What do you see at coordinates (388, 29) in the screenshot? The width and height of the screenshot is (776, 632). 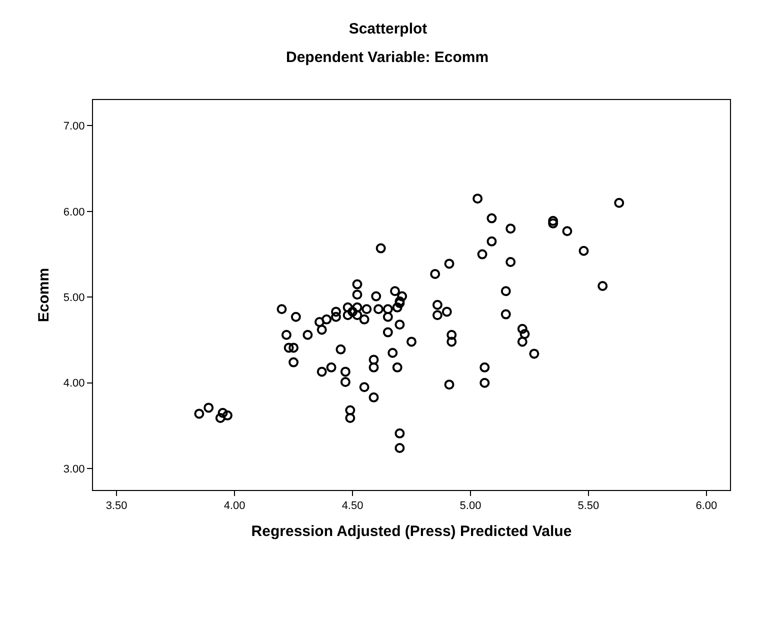 I see `chart-title: Scatterplot` at bounding box center [388, 29].